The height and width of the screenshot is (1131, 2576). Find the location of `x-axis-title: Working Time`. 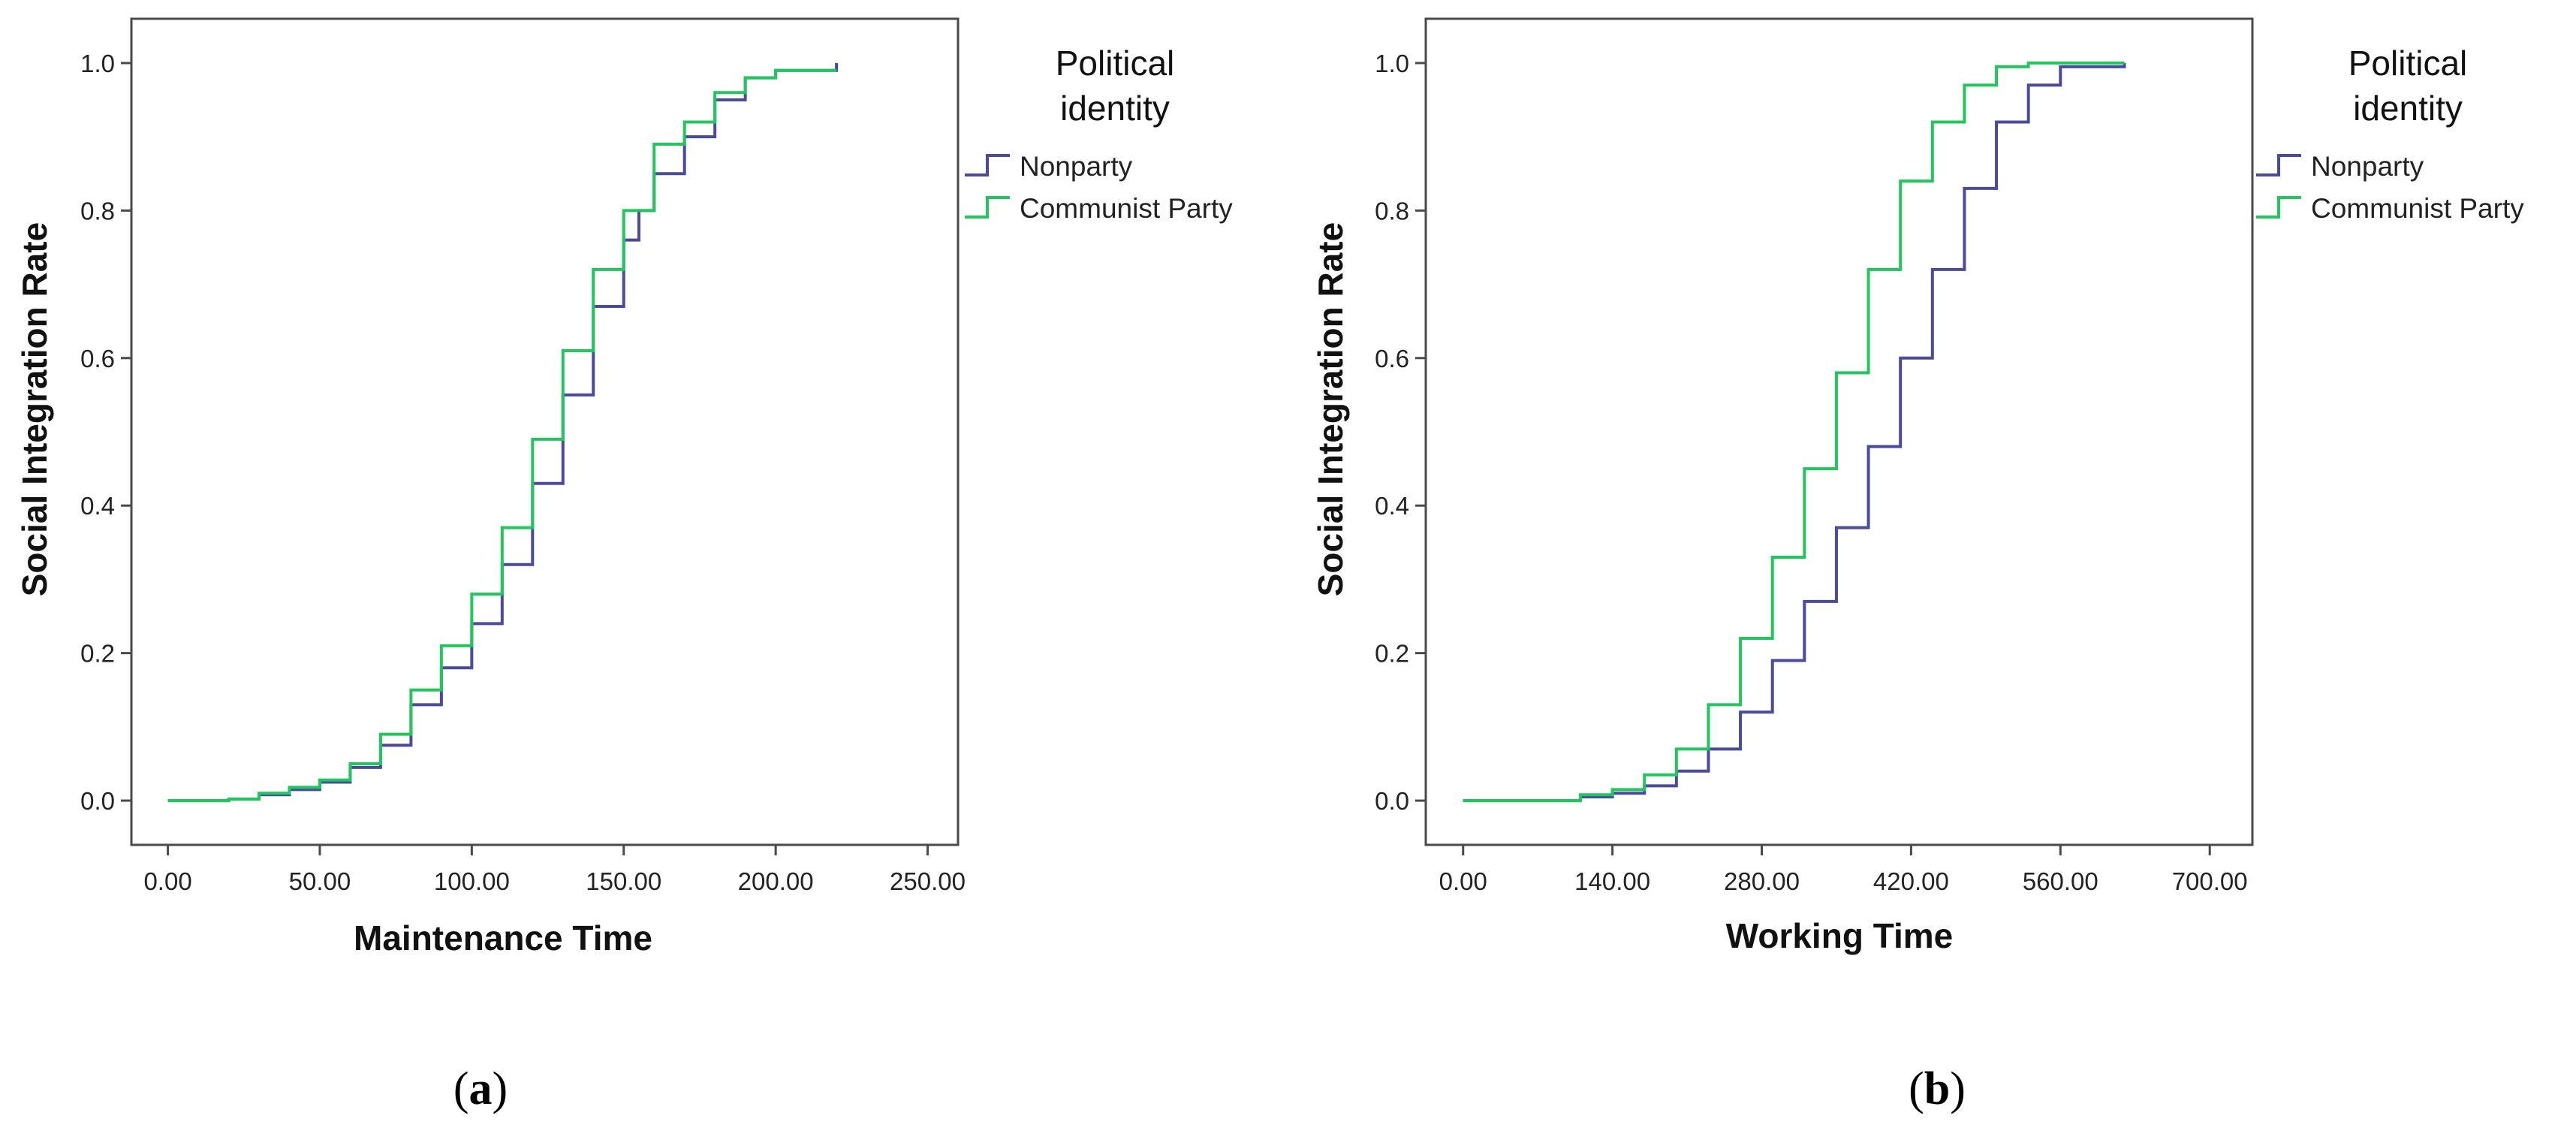

x-axis-title: Working Time is located at coordinates (1839, 935).